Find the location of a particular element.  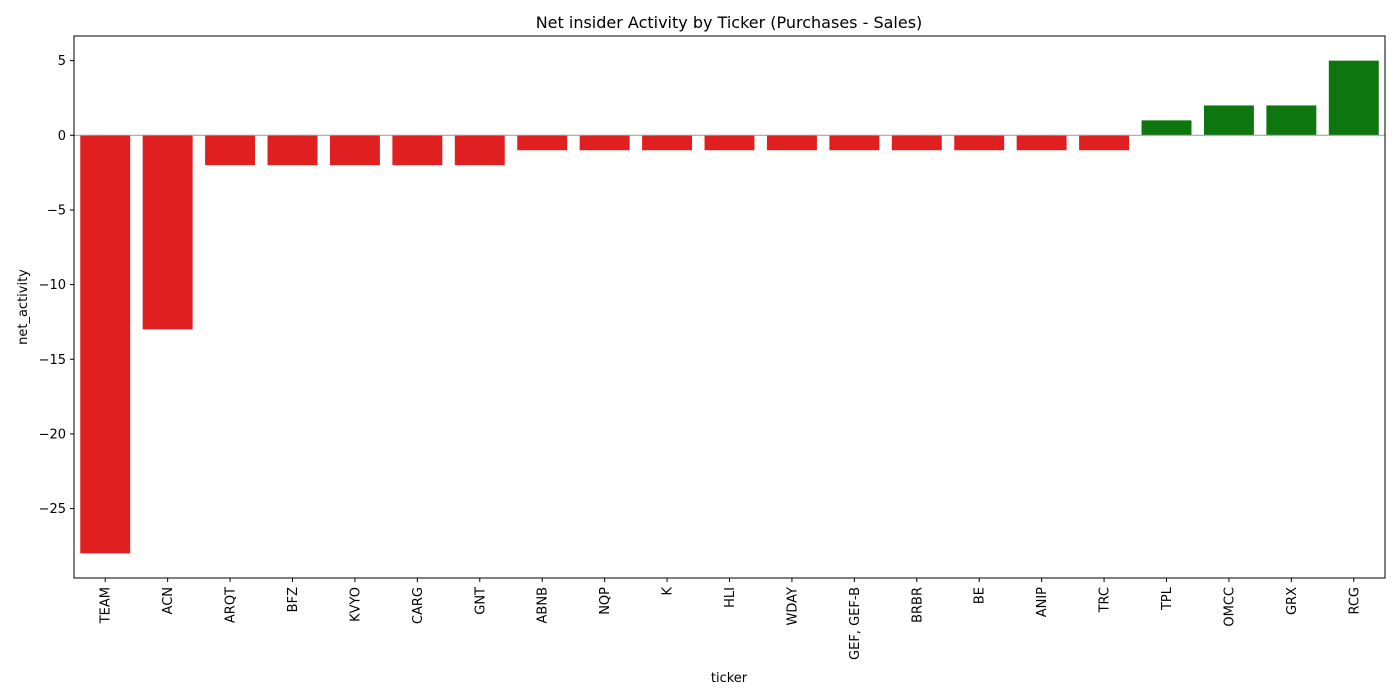

x-tick-label: ANIP is located at coordinates (1042, 602).